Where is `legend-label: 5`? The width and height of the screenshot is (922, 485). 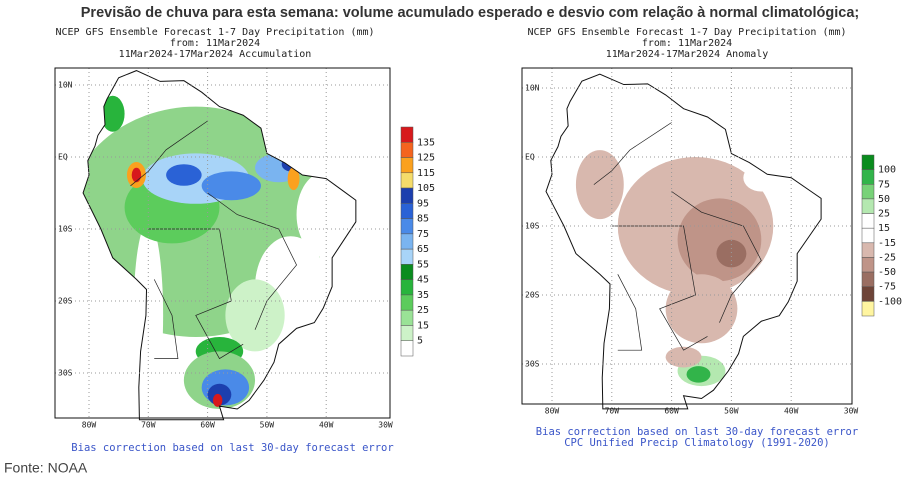 legend-label: 5 is located at coordinates (420, 341).